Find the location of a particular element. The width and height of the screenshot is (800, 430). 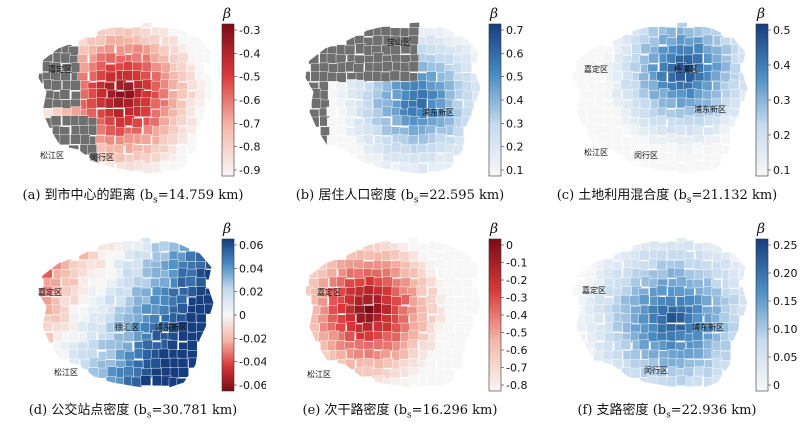

map-cells-c is located at coordinates (660, 98).